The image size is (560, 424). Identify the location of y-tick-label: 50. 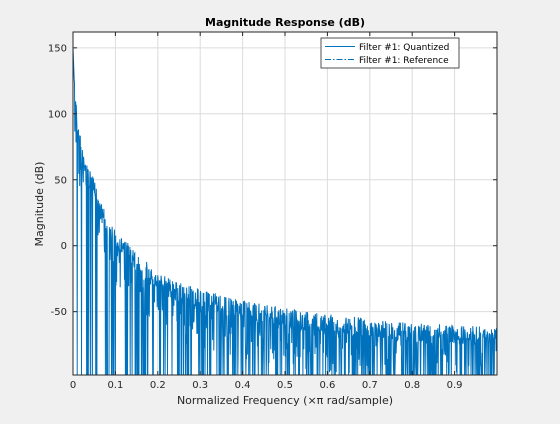
(60, 180).